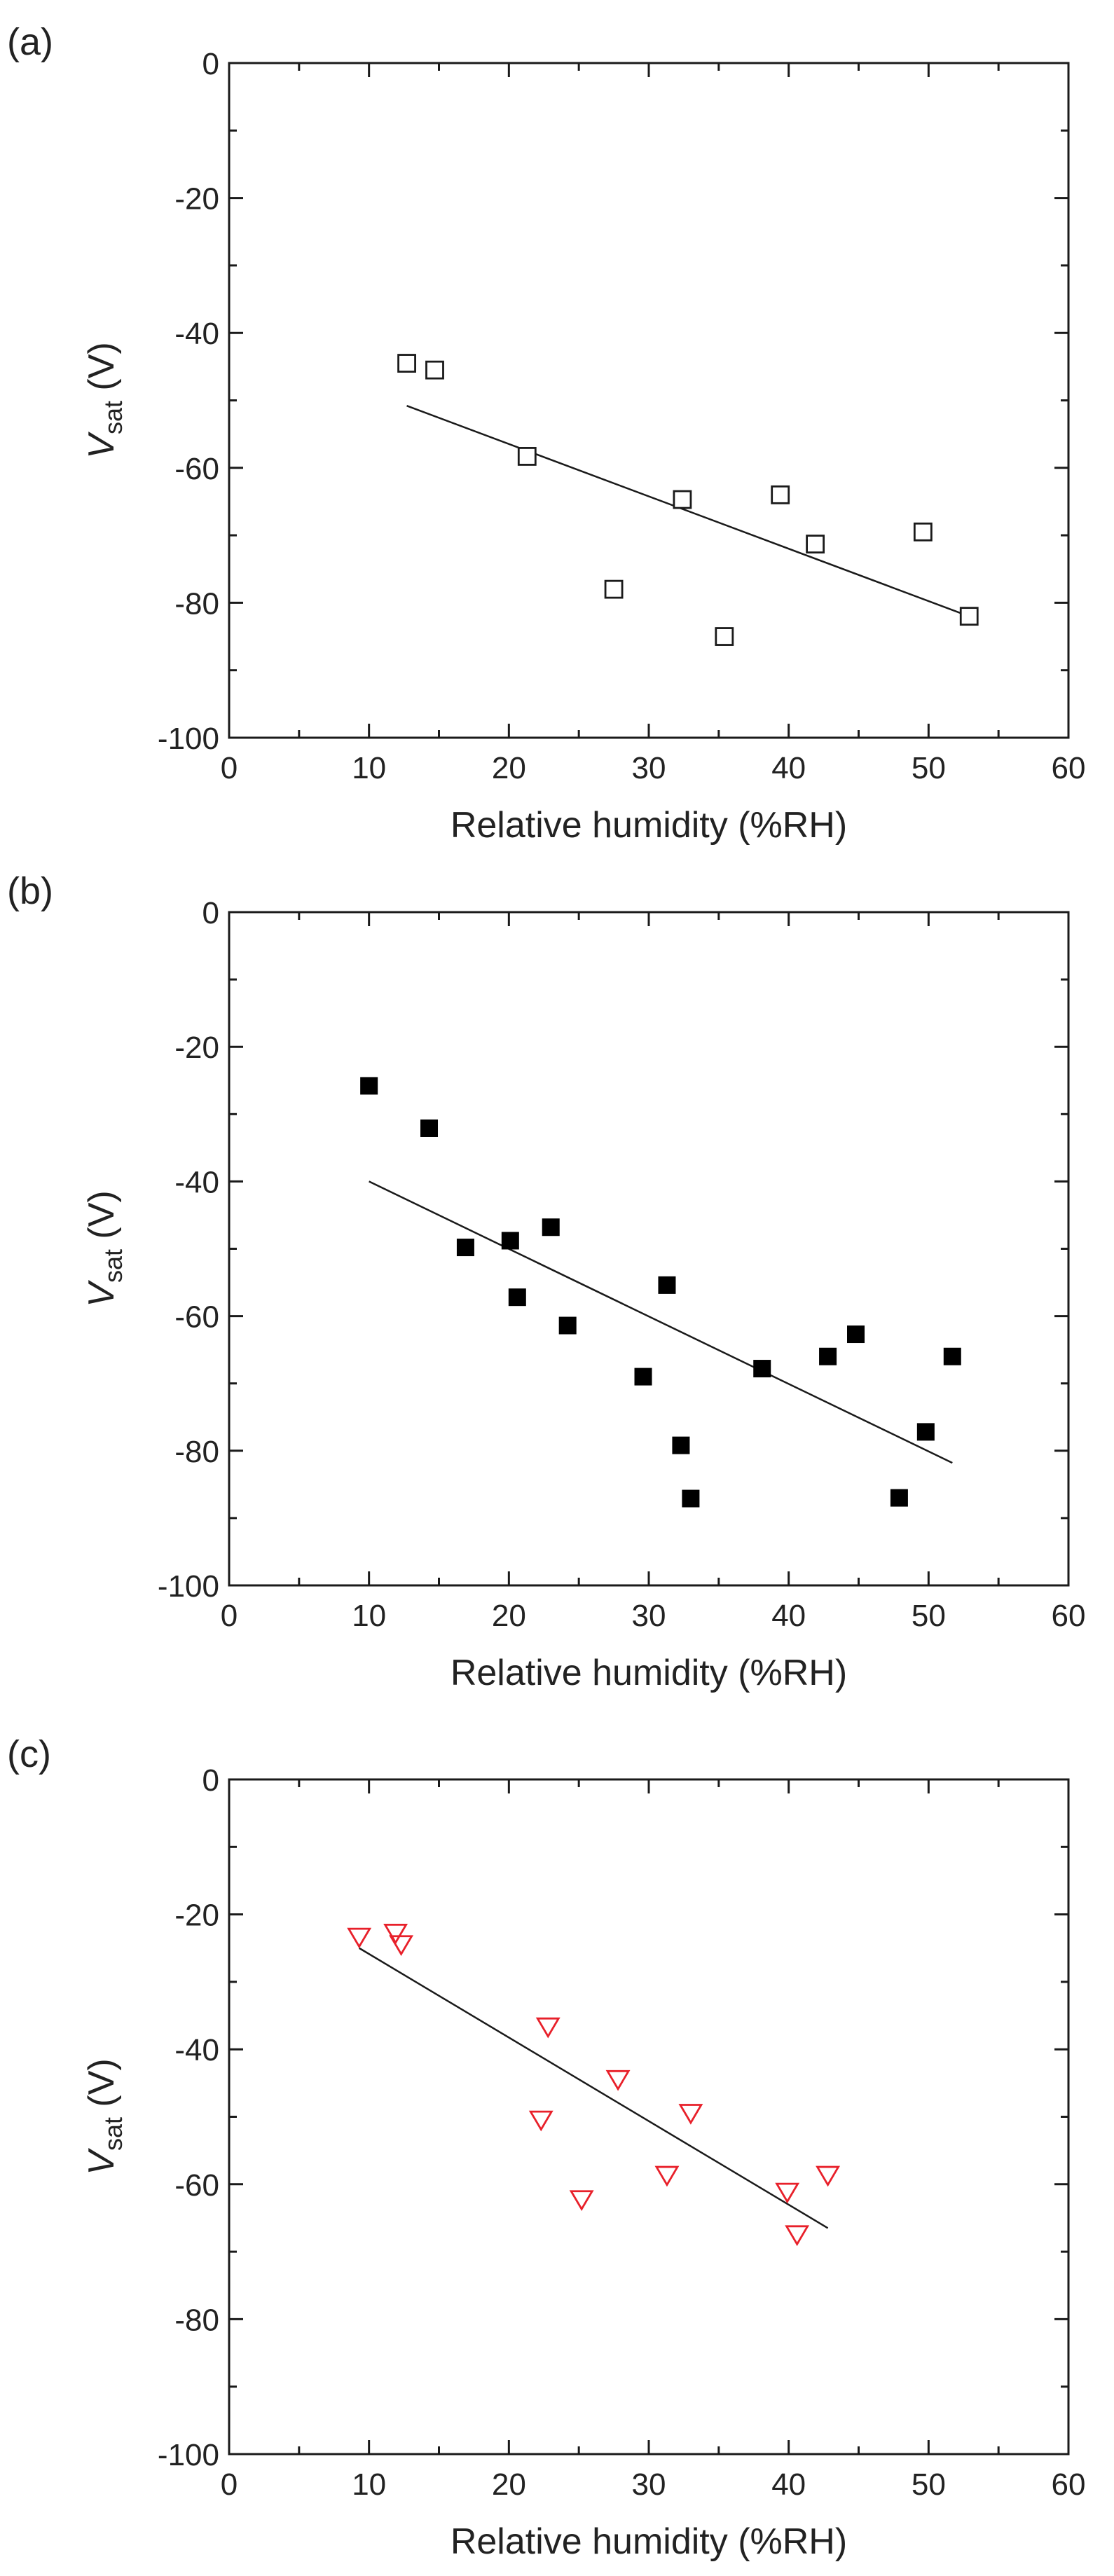  Describe the element at coordinates (29, 1754) in the screenshot. I see `panel-label: (c)` at that location.